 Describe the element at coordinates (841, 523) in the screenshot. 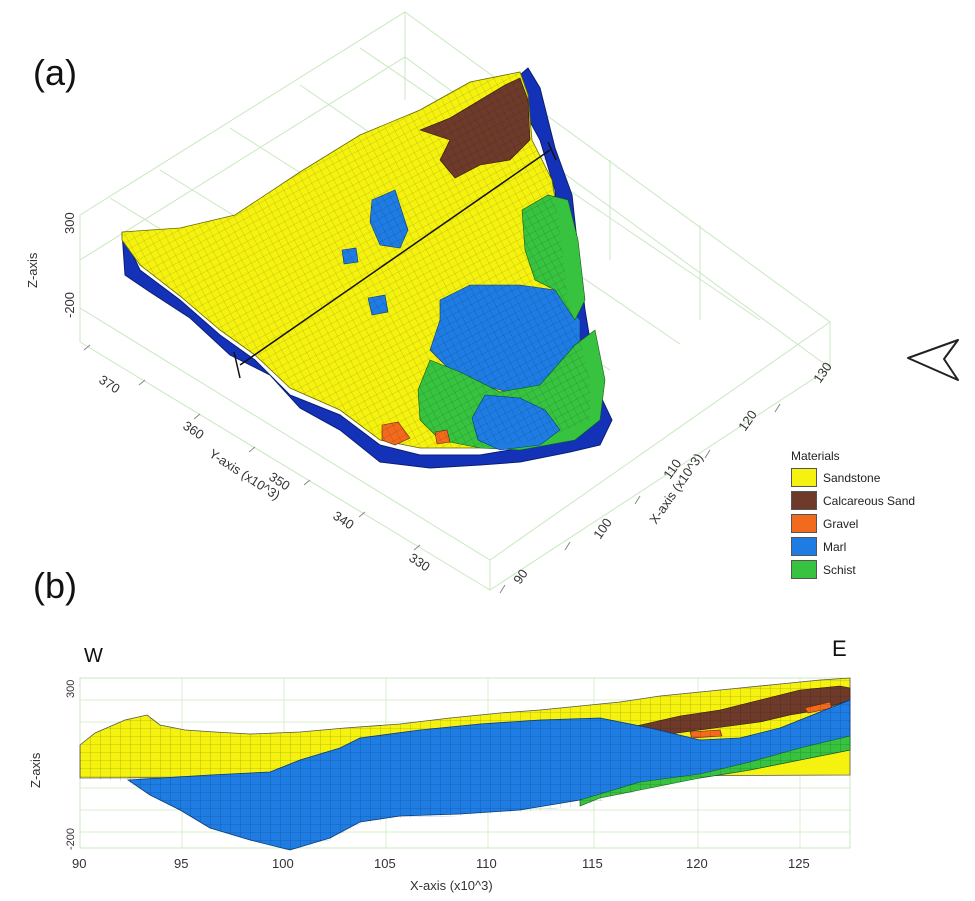

I see `legend-label: Gravel` at that location.